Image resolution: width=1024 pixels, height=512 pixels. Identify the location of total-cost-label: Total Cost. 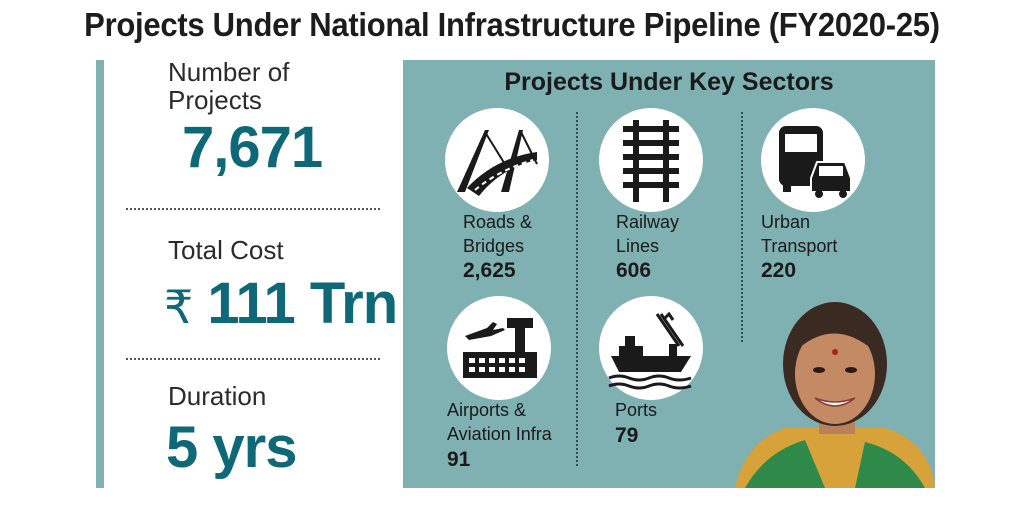
(226, 250).